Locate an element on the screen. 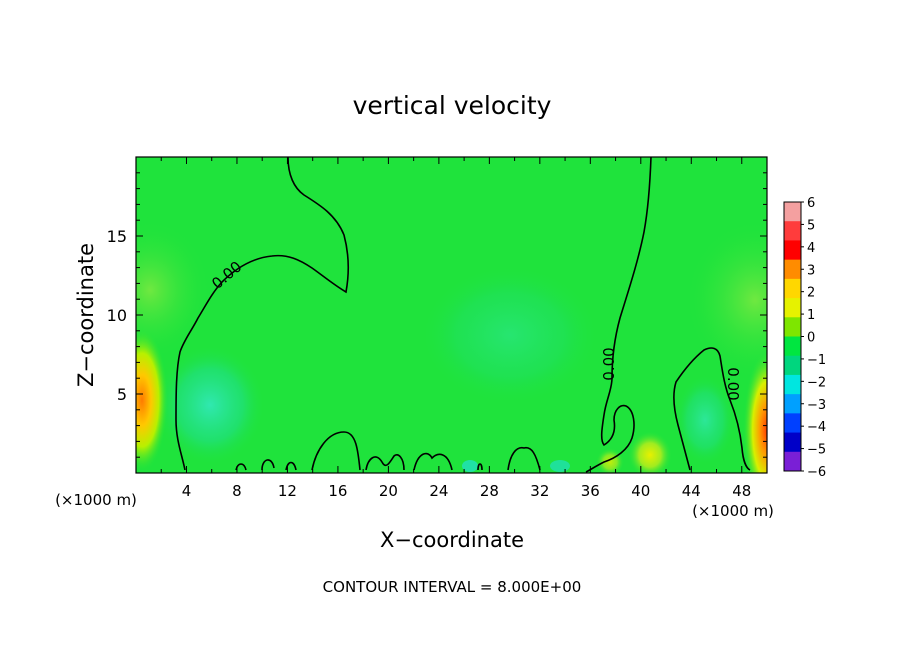 The width and height of the screenshot is (904, 654). x-tick-label: 4 is located at coordinates (187, 491).